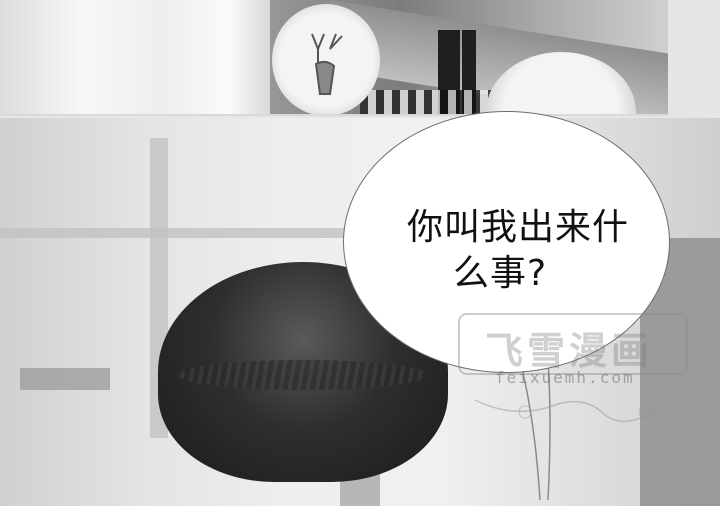 This screenshot has width=720, height=506. I want to click on deer-icon, so click(327, 64).